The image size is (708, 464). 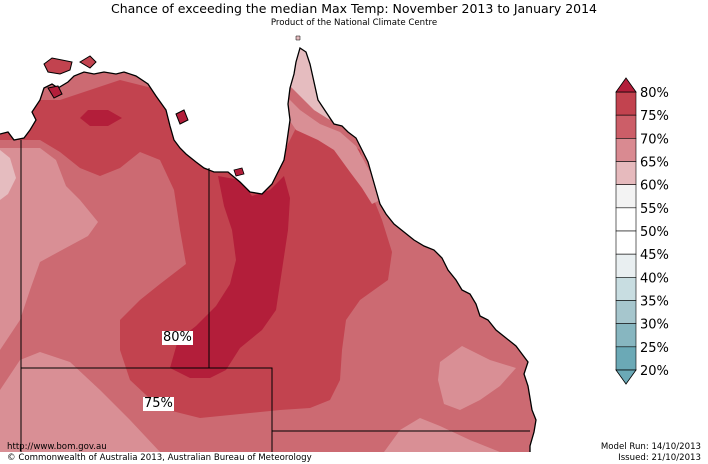 What do you see at coordinates (654, 139) in the screenshot?
I see `legend-label: 70%` at bounding box center [654, 139].